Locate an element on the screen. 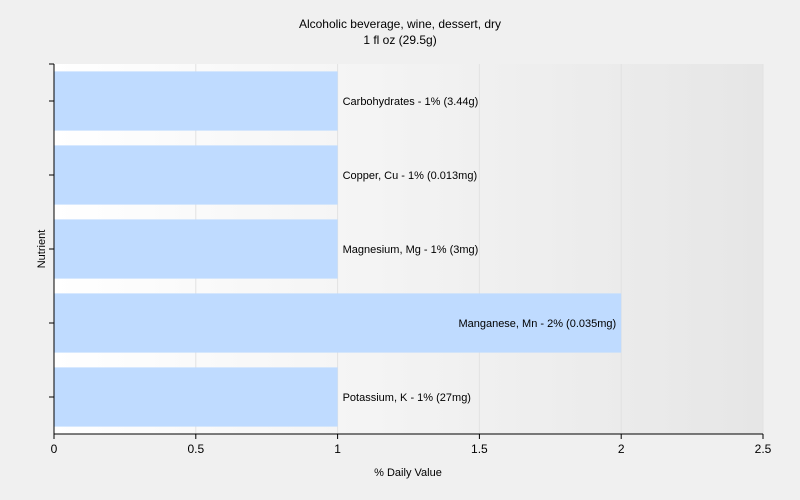 The width and height of the screenshot is (800, 500). bar-label: Magnesium, Mg - 1% (3mg) is located at coordinates (411, 250).